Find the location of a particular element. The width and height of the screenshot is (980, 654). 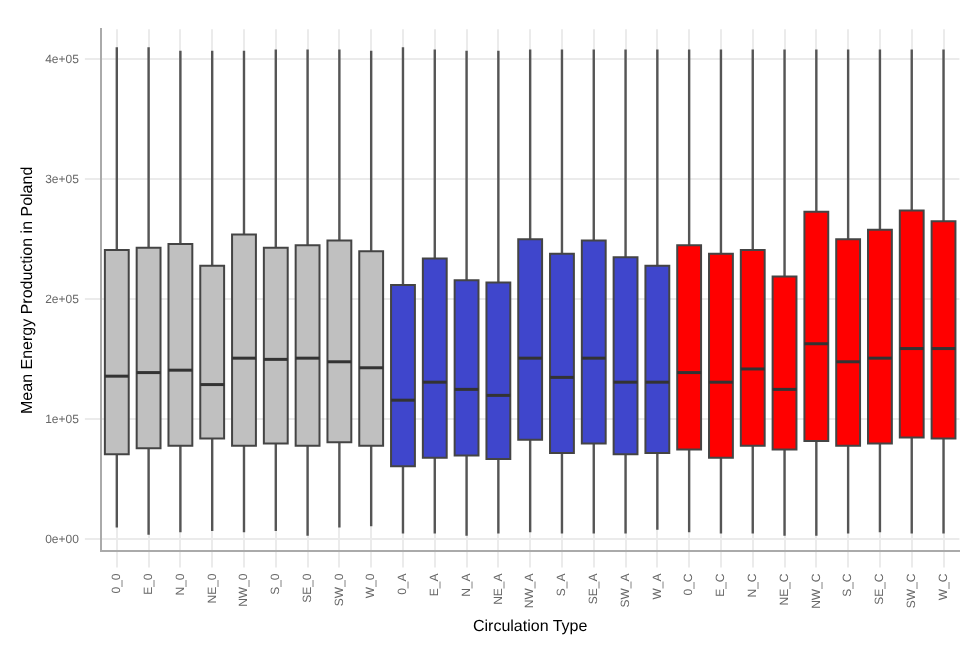

y-axis-title: Mean Energy Production in Poland is located at coordinates (27, 290).